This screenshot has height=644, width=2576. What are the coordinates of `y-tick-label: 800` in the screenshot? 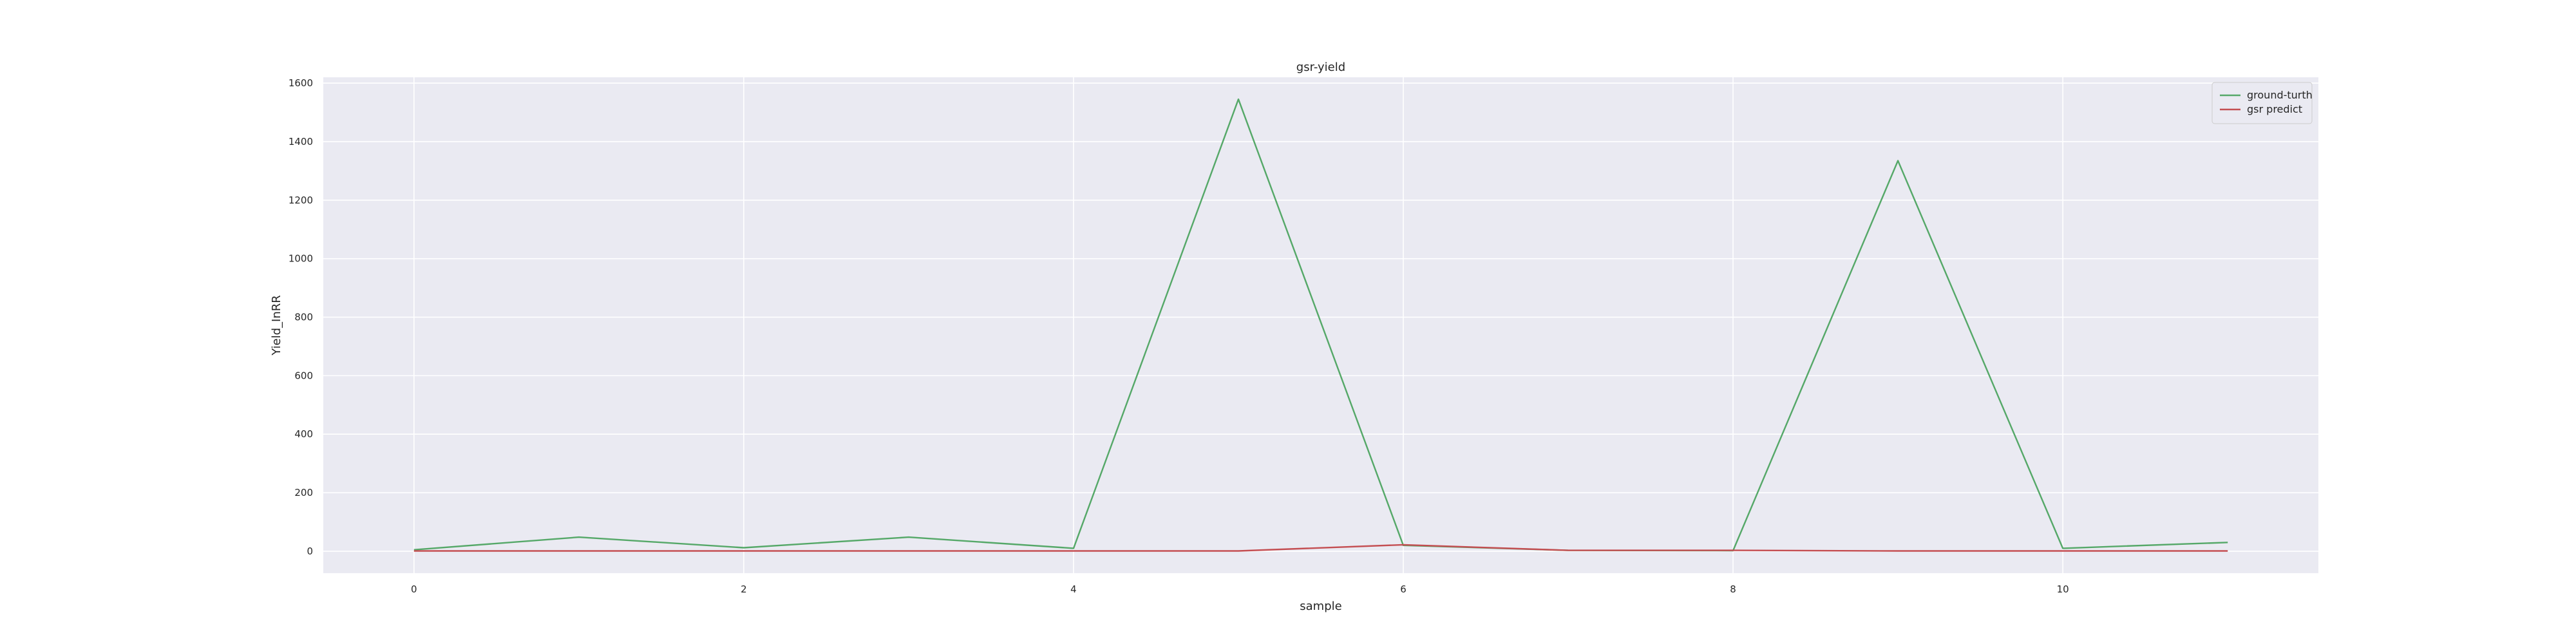 It's located at (303, 318).